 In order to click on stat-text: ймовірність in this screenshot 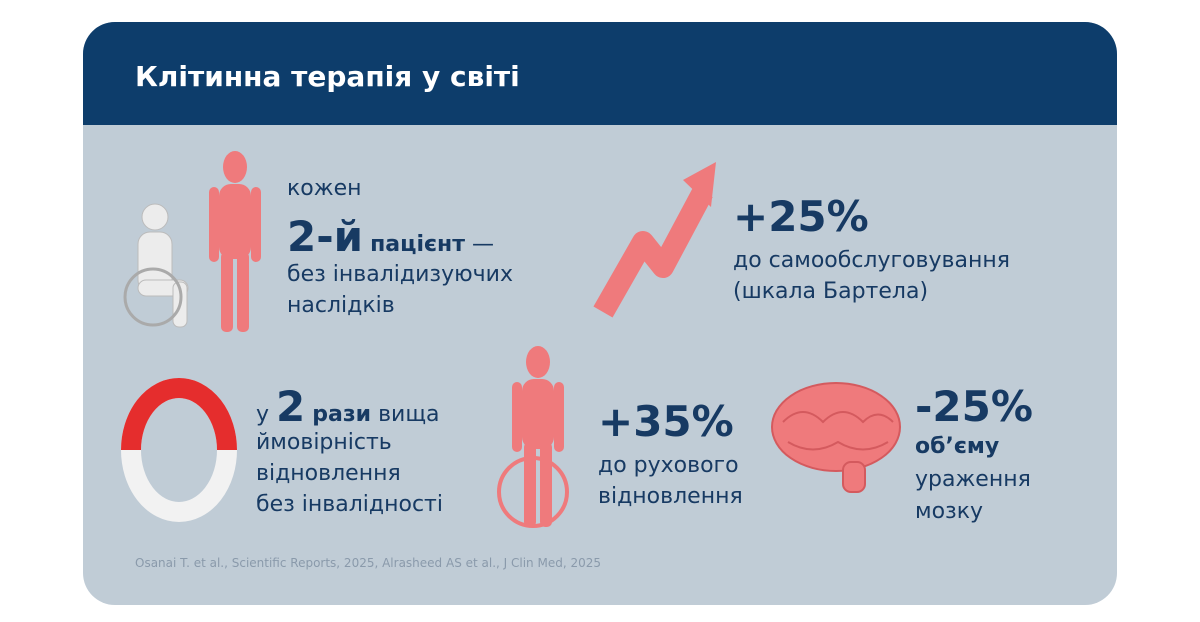, I will do `click(324, 442)`.